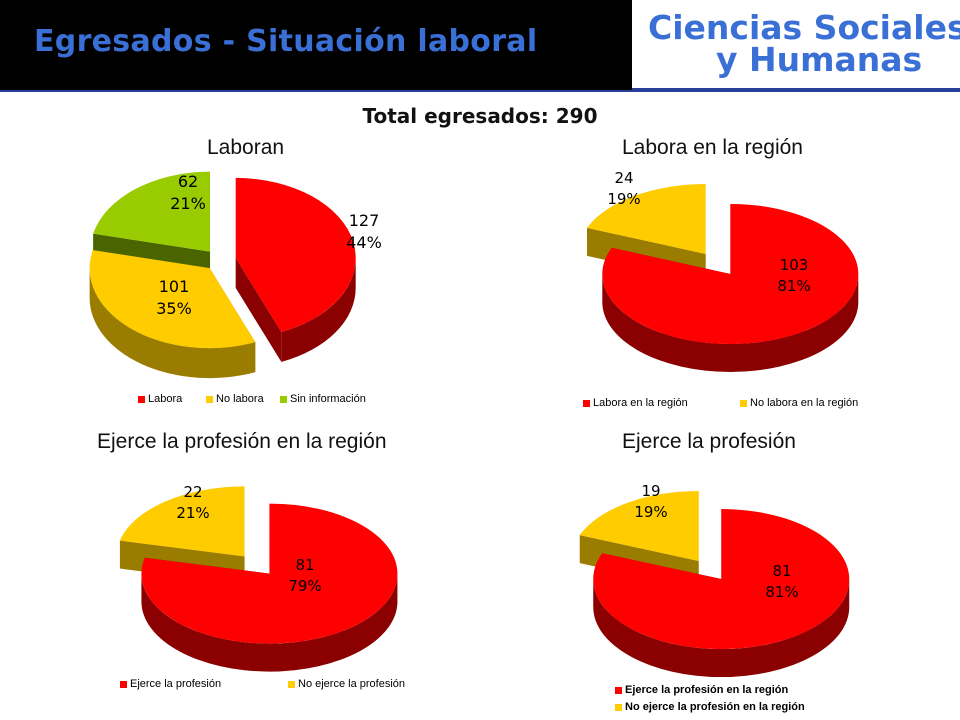 This screenshot has height=720, width=960. I want to click on legend-item-no-labora-region: No labora en la región, so click(799, 403).